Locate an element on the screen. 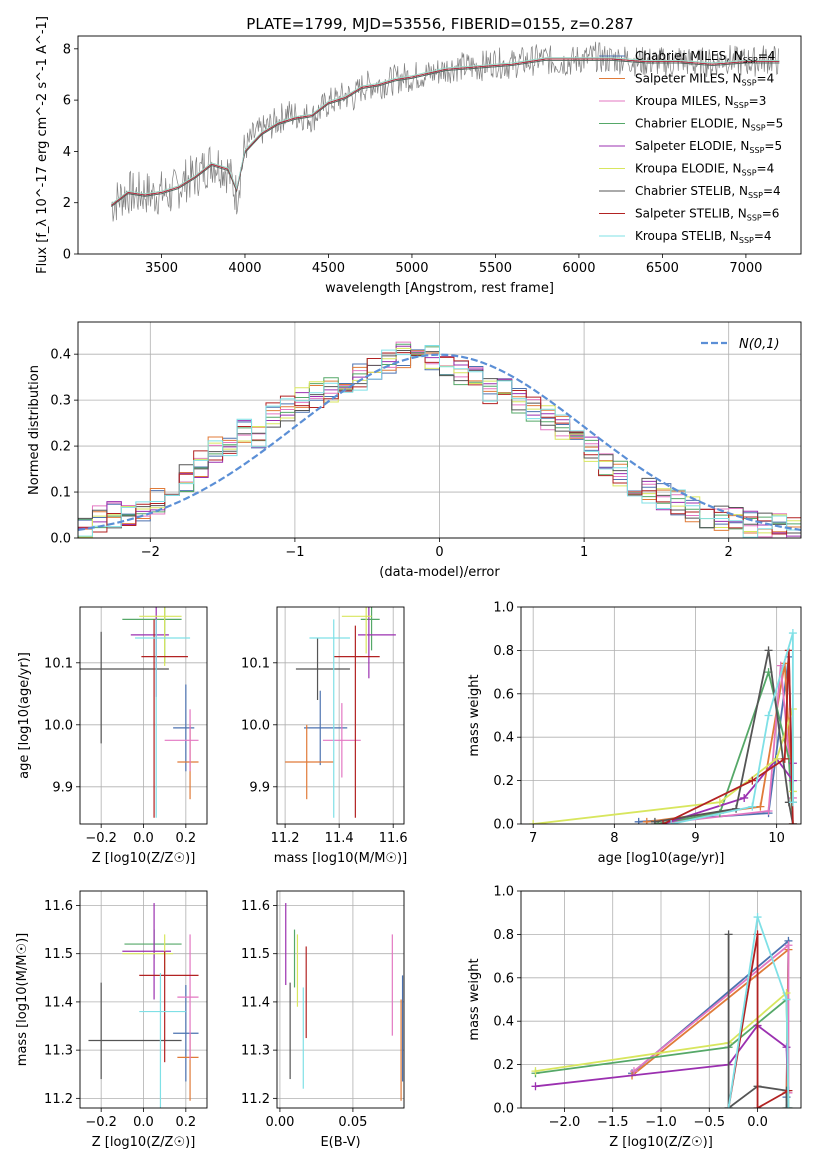  legend-label: Kroupa STELIB, NSSP=4 is located at coordinates (703, 237).